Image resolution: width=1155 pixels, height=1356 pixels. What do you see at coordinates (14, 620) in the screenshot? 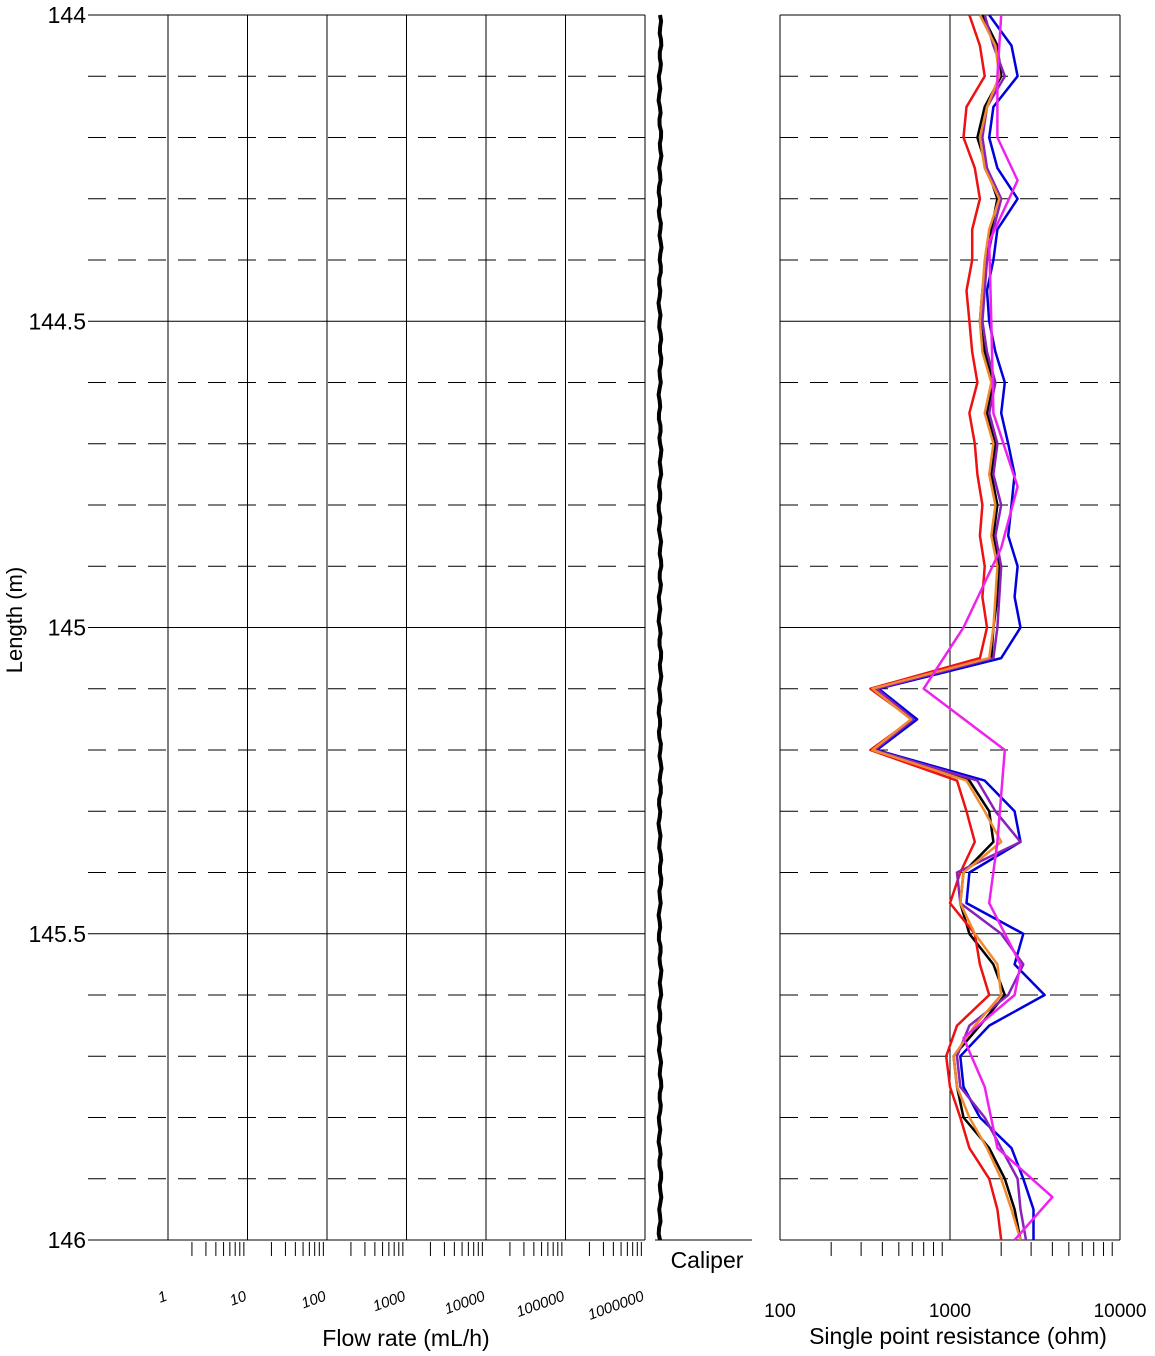
I see `y-axis-title: Length (m)` at bounding box center [14, 620].